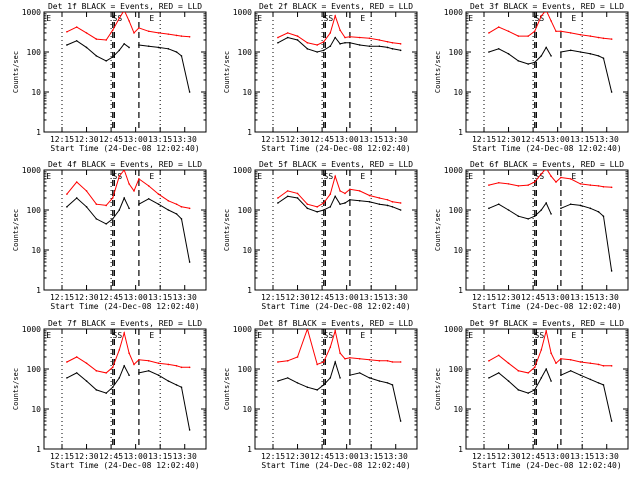  I want to click on panel-title: Det 9f BLACK = Events, RED = LLD, so click(547, 323).